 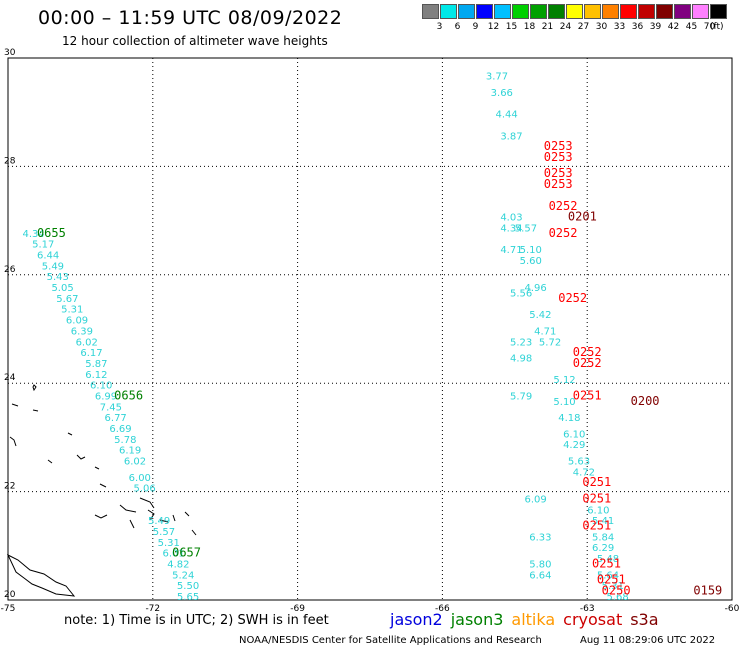 I want to click on wave-height-value: 5.80, so click(x=540, y=564).